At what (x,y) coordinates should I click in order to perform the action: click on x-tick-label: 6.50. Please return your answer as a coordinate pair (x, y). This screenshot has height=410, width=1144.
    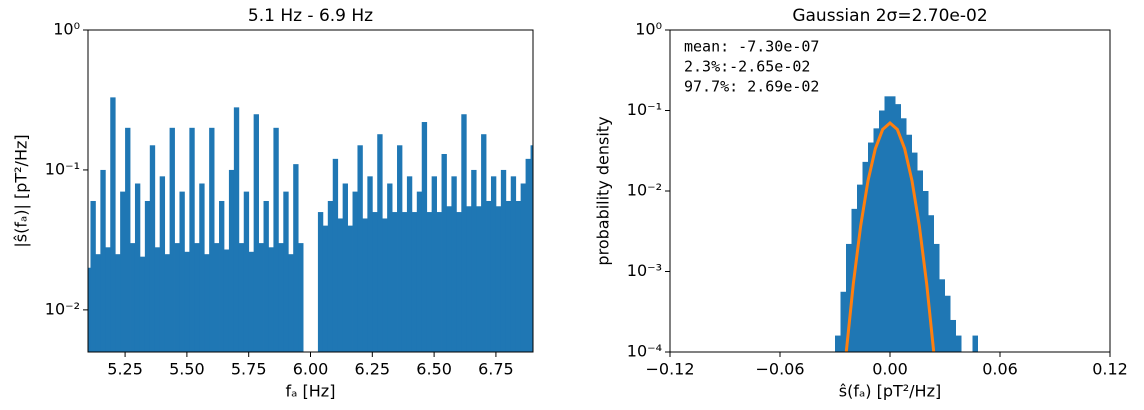
    Looking at the image, I should click on (434, 369).